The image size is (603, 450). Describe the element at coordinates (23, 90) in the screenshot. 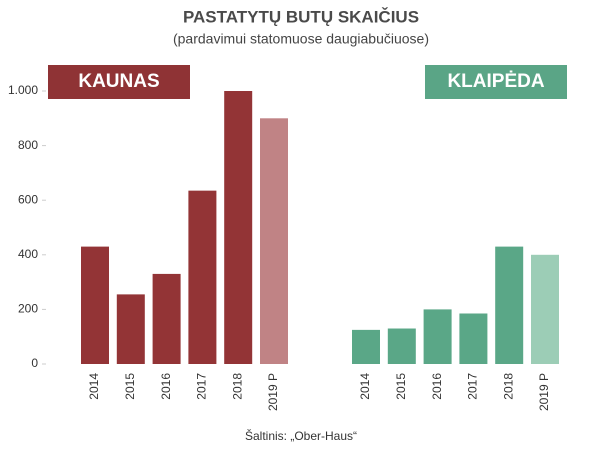

I see `y-tick-label: 1.000` at that location.